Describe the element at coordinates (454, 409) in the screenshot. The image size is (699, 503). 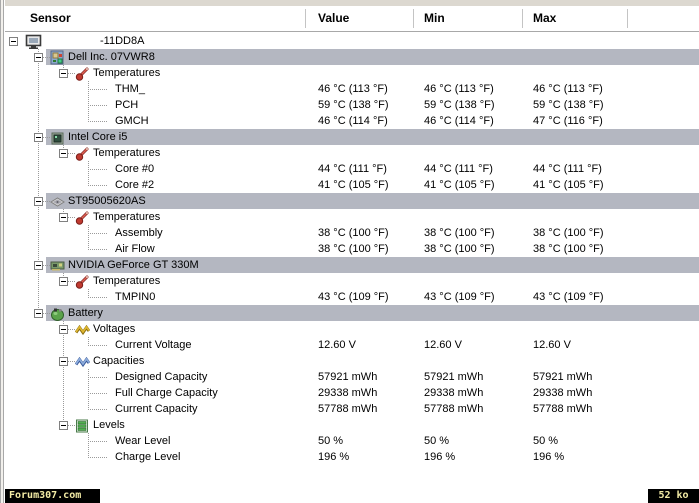
I see `min-cell: 57788 mWh` at that location.